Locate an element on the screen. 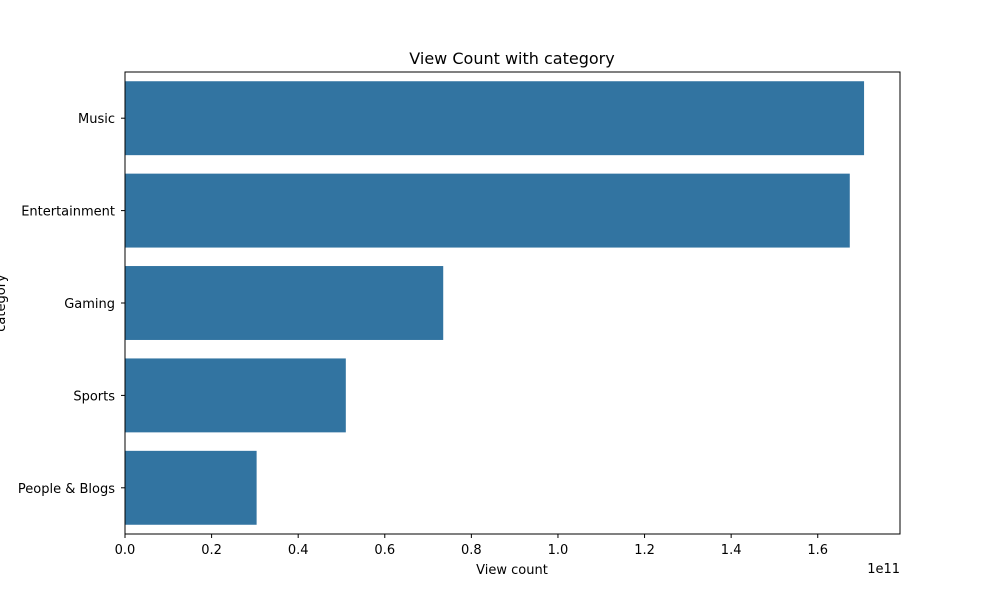  x-axis-label: View count is located at coordinates (512, 570).